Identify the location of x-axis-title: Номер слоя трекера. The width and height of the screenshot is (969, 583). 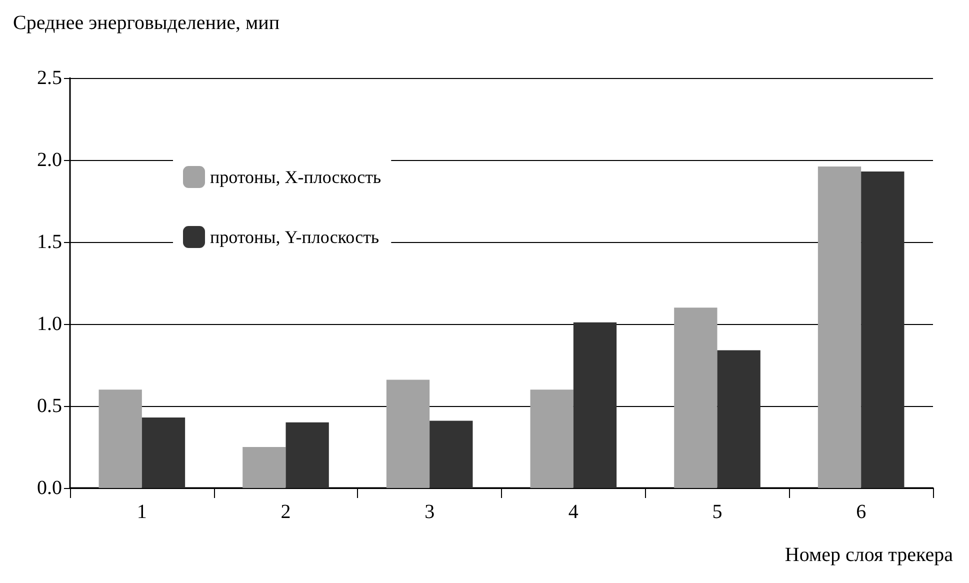
(869, 555).